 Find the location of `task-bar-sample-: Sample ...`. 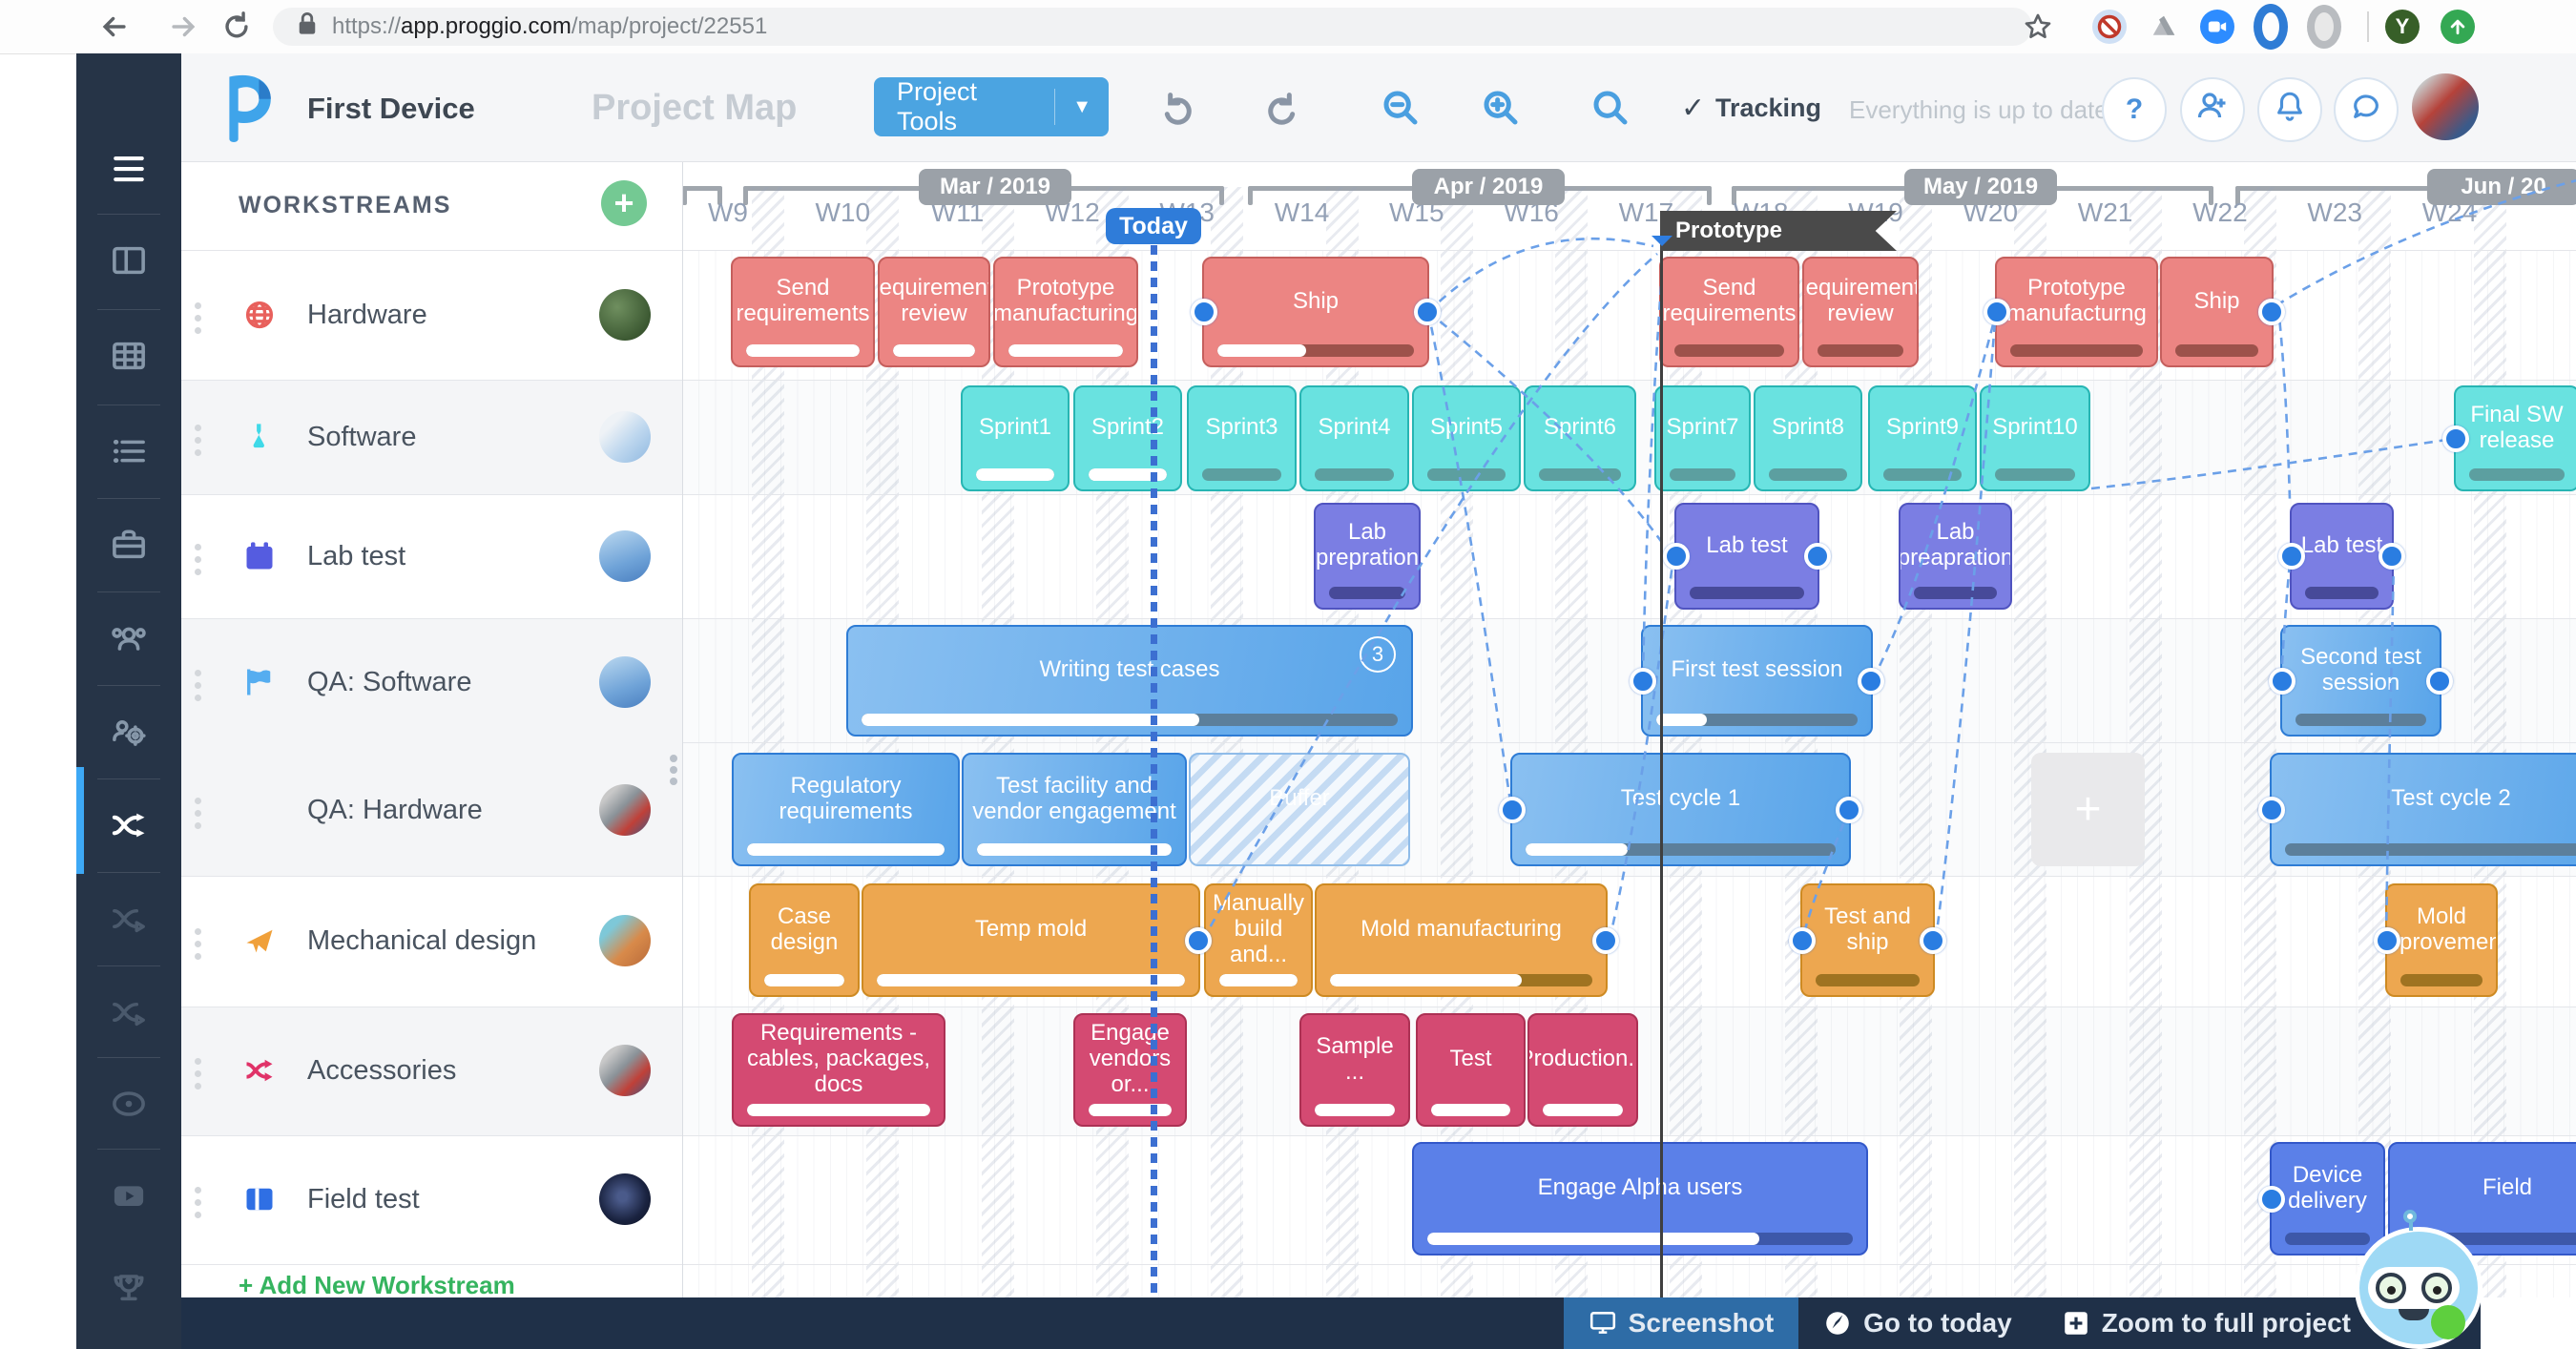

task-bar-sample-: Sample ... is located at coordinates (1354, 1070).